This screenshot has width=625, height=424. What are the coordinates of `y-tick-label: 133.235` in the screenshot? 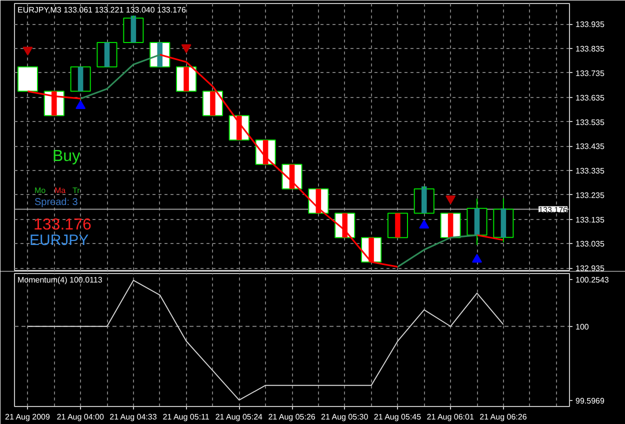 It's located at (590, 195).